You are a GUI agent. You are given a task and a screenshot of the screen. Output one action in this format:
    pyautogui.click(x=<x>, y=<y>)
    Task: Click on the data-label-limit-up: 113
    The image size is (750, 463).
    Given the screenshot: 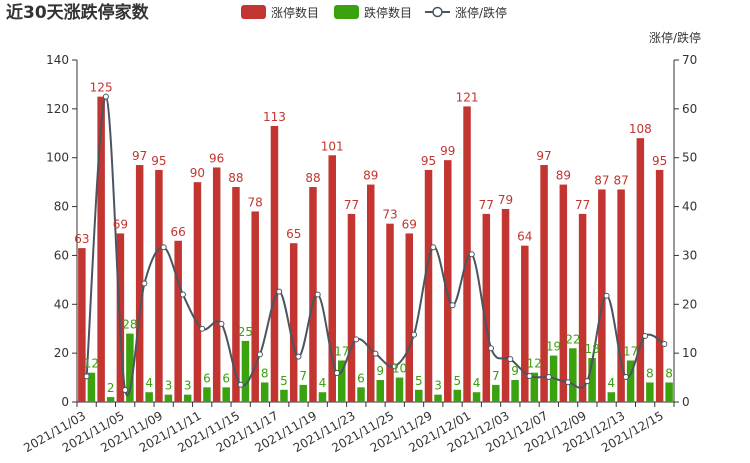 What is the action you would take?
    pyautogui.click(x=274, y=117)
    